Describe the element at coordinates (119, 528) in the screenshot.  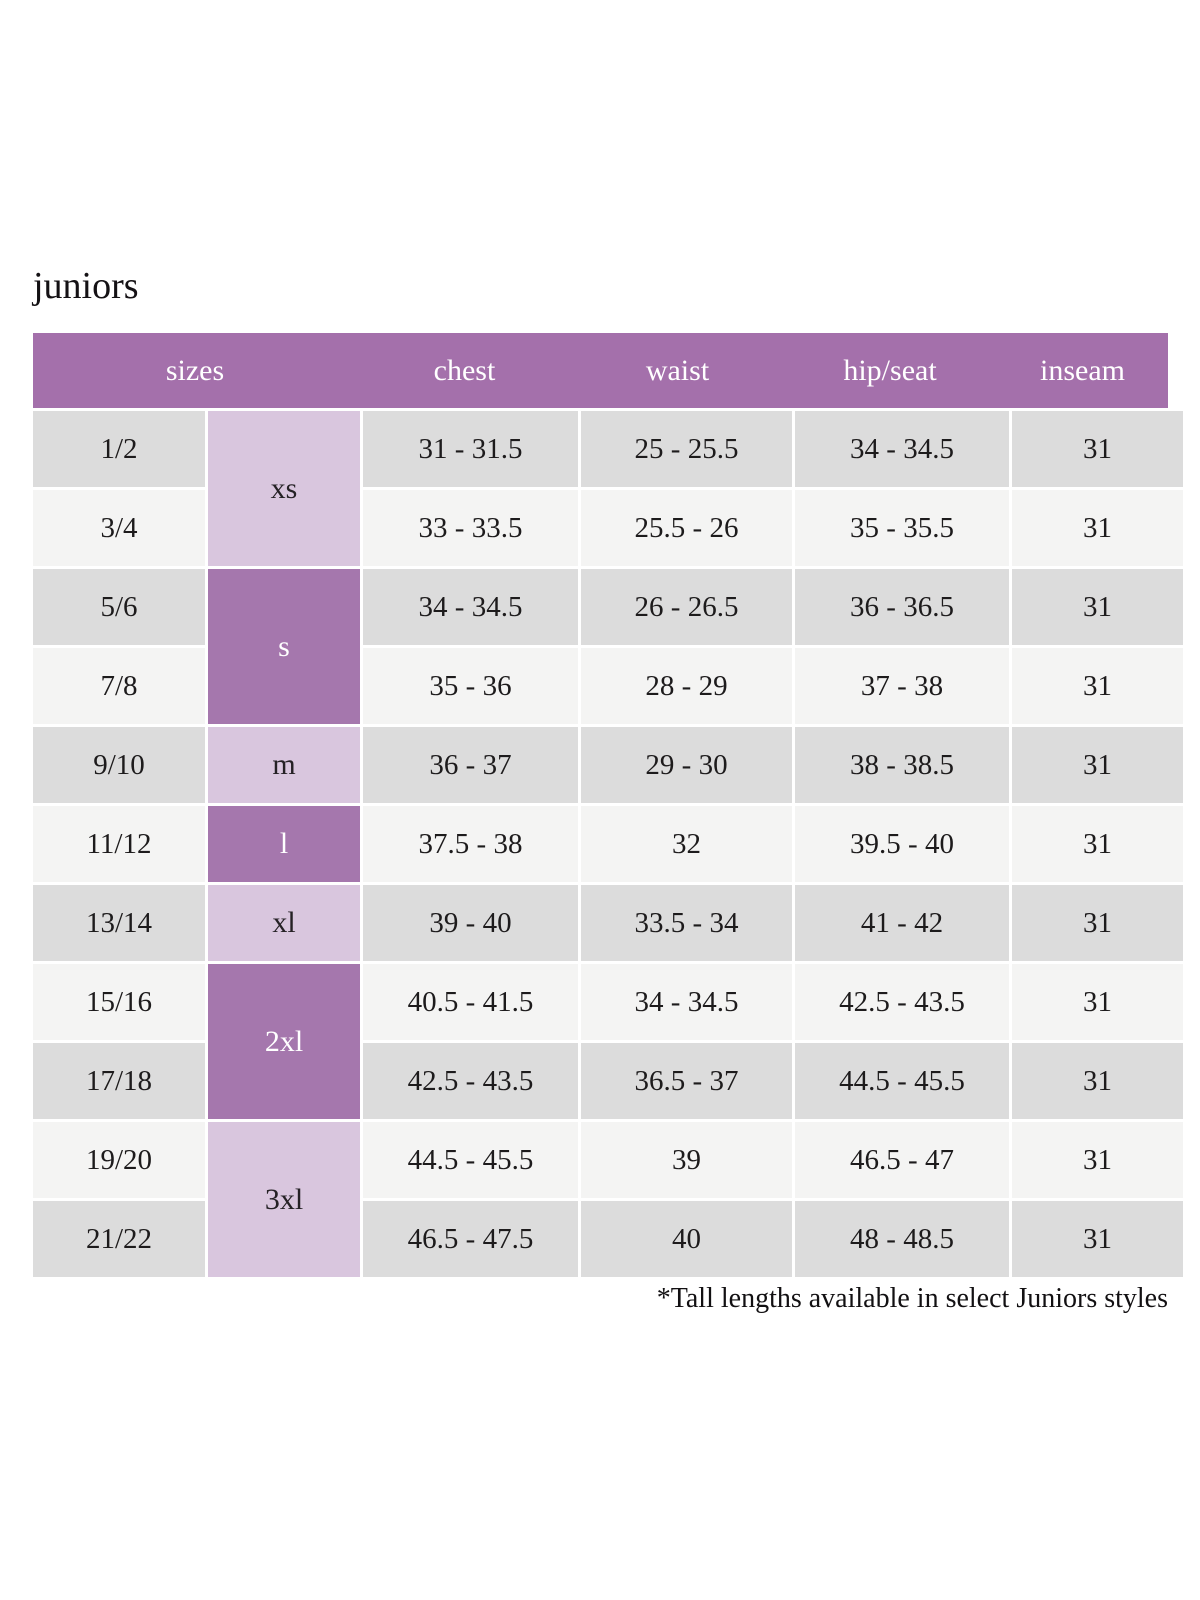
I see `size-cell: 3/4` at that location.